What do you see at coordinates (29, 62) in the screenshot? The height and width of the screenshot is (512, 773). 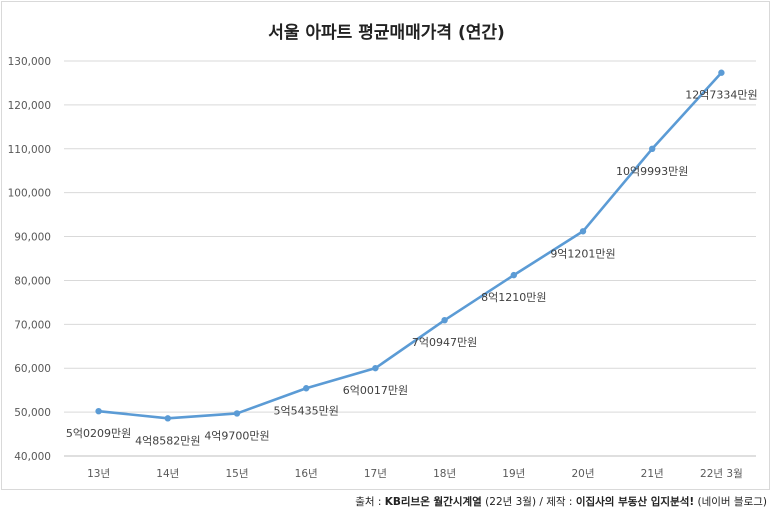 I see `y-tick-label: 130,000` at bounding box center [29, 62].